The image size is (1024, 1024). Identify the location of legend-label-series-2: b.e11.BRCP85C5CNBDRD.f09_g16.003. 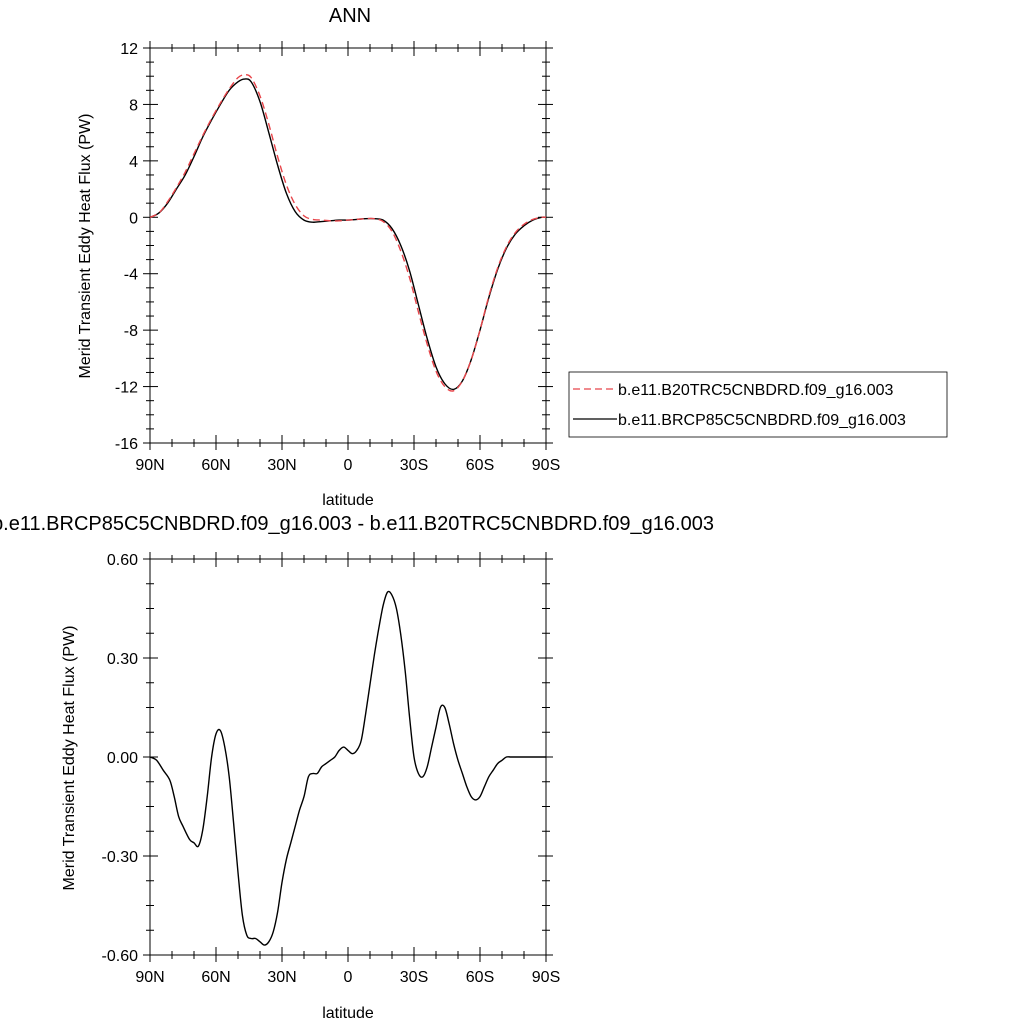
(762, 420).